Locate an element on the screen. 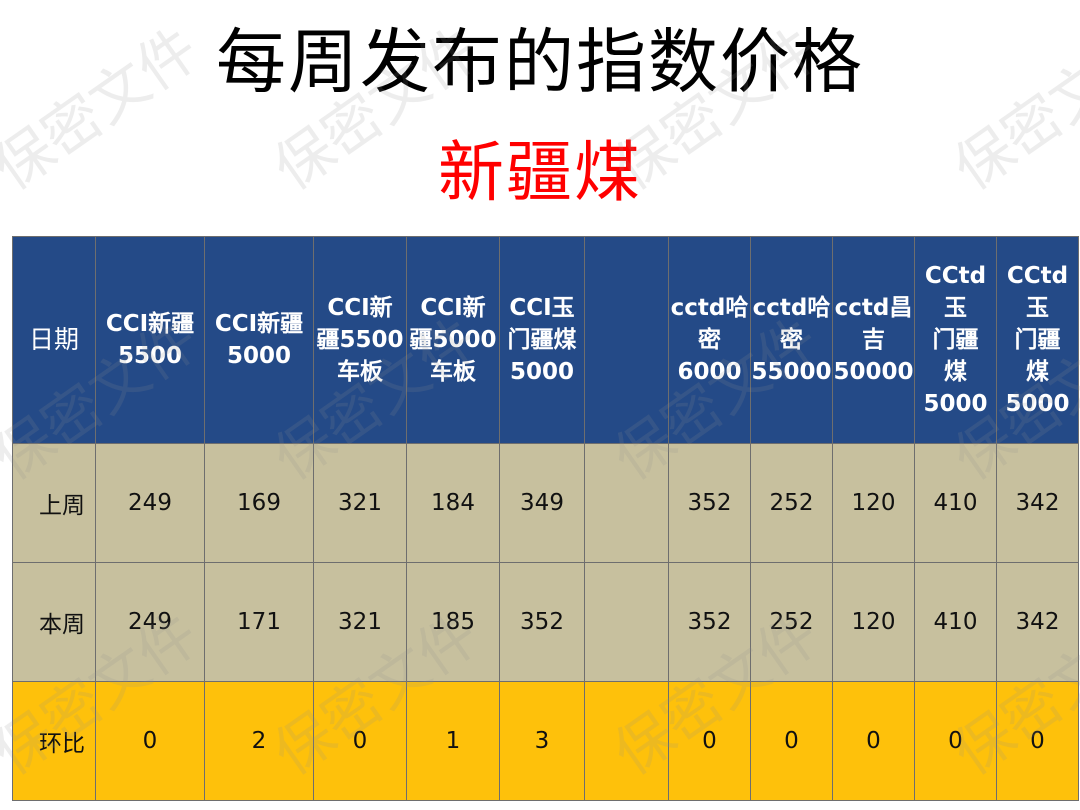 This screenshot has height=810, width=1080. header-cell: CCI新疆 5500 is located at coordinates (150, 340).